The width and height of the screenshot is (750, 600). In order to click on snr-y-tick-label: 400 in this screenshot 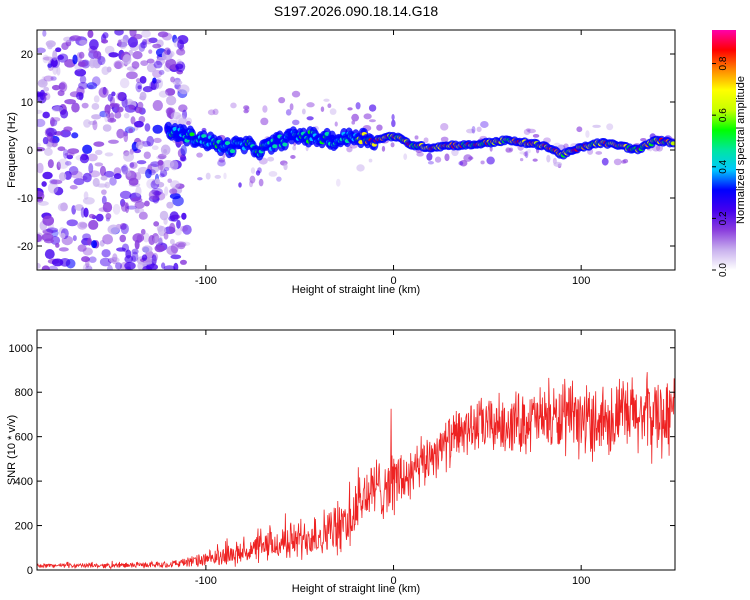, I will do `click(24, 482)`.